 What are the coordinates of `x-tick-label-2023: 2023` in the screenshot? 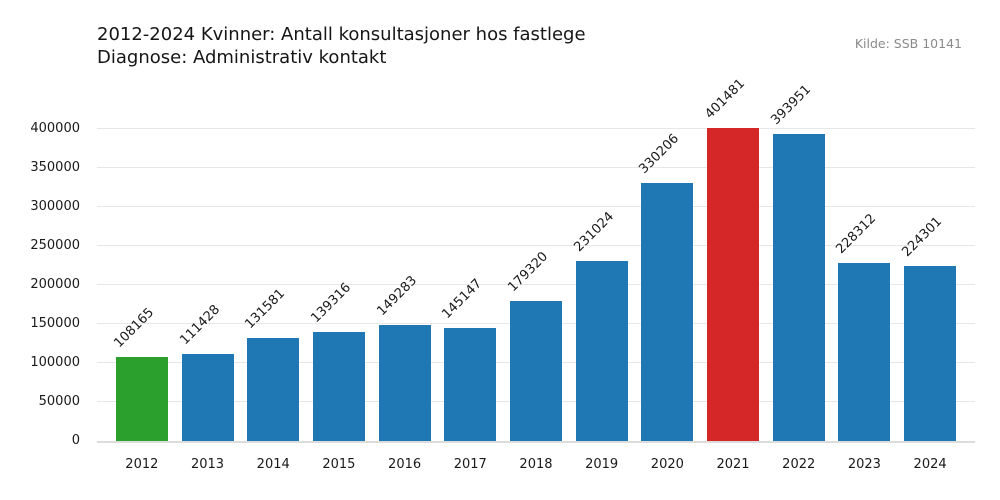 It's located at (864, 464).